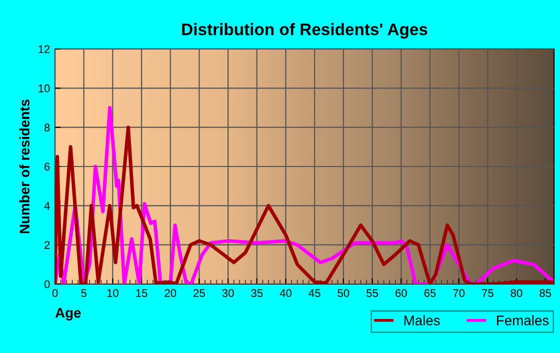 This screenshot has height=353, width=560. I want to click on y-tick-label: 8, so click(47, 128).